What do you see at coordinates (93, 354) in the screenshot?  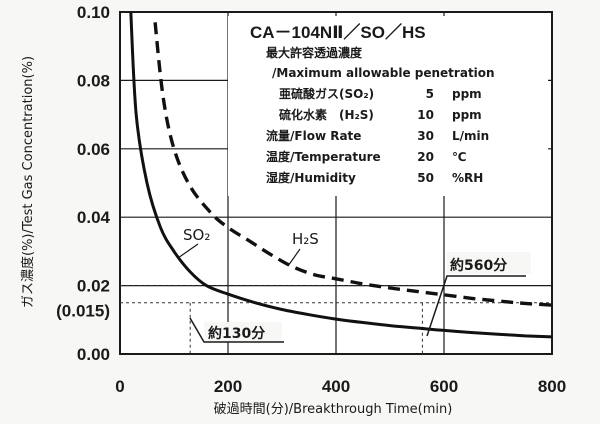 I see `y-tick-label: 0.00` at bounding box center [93, 354].